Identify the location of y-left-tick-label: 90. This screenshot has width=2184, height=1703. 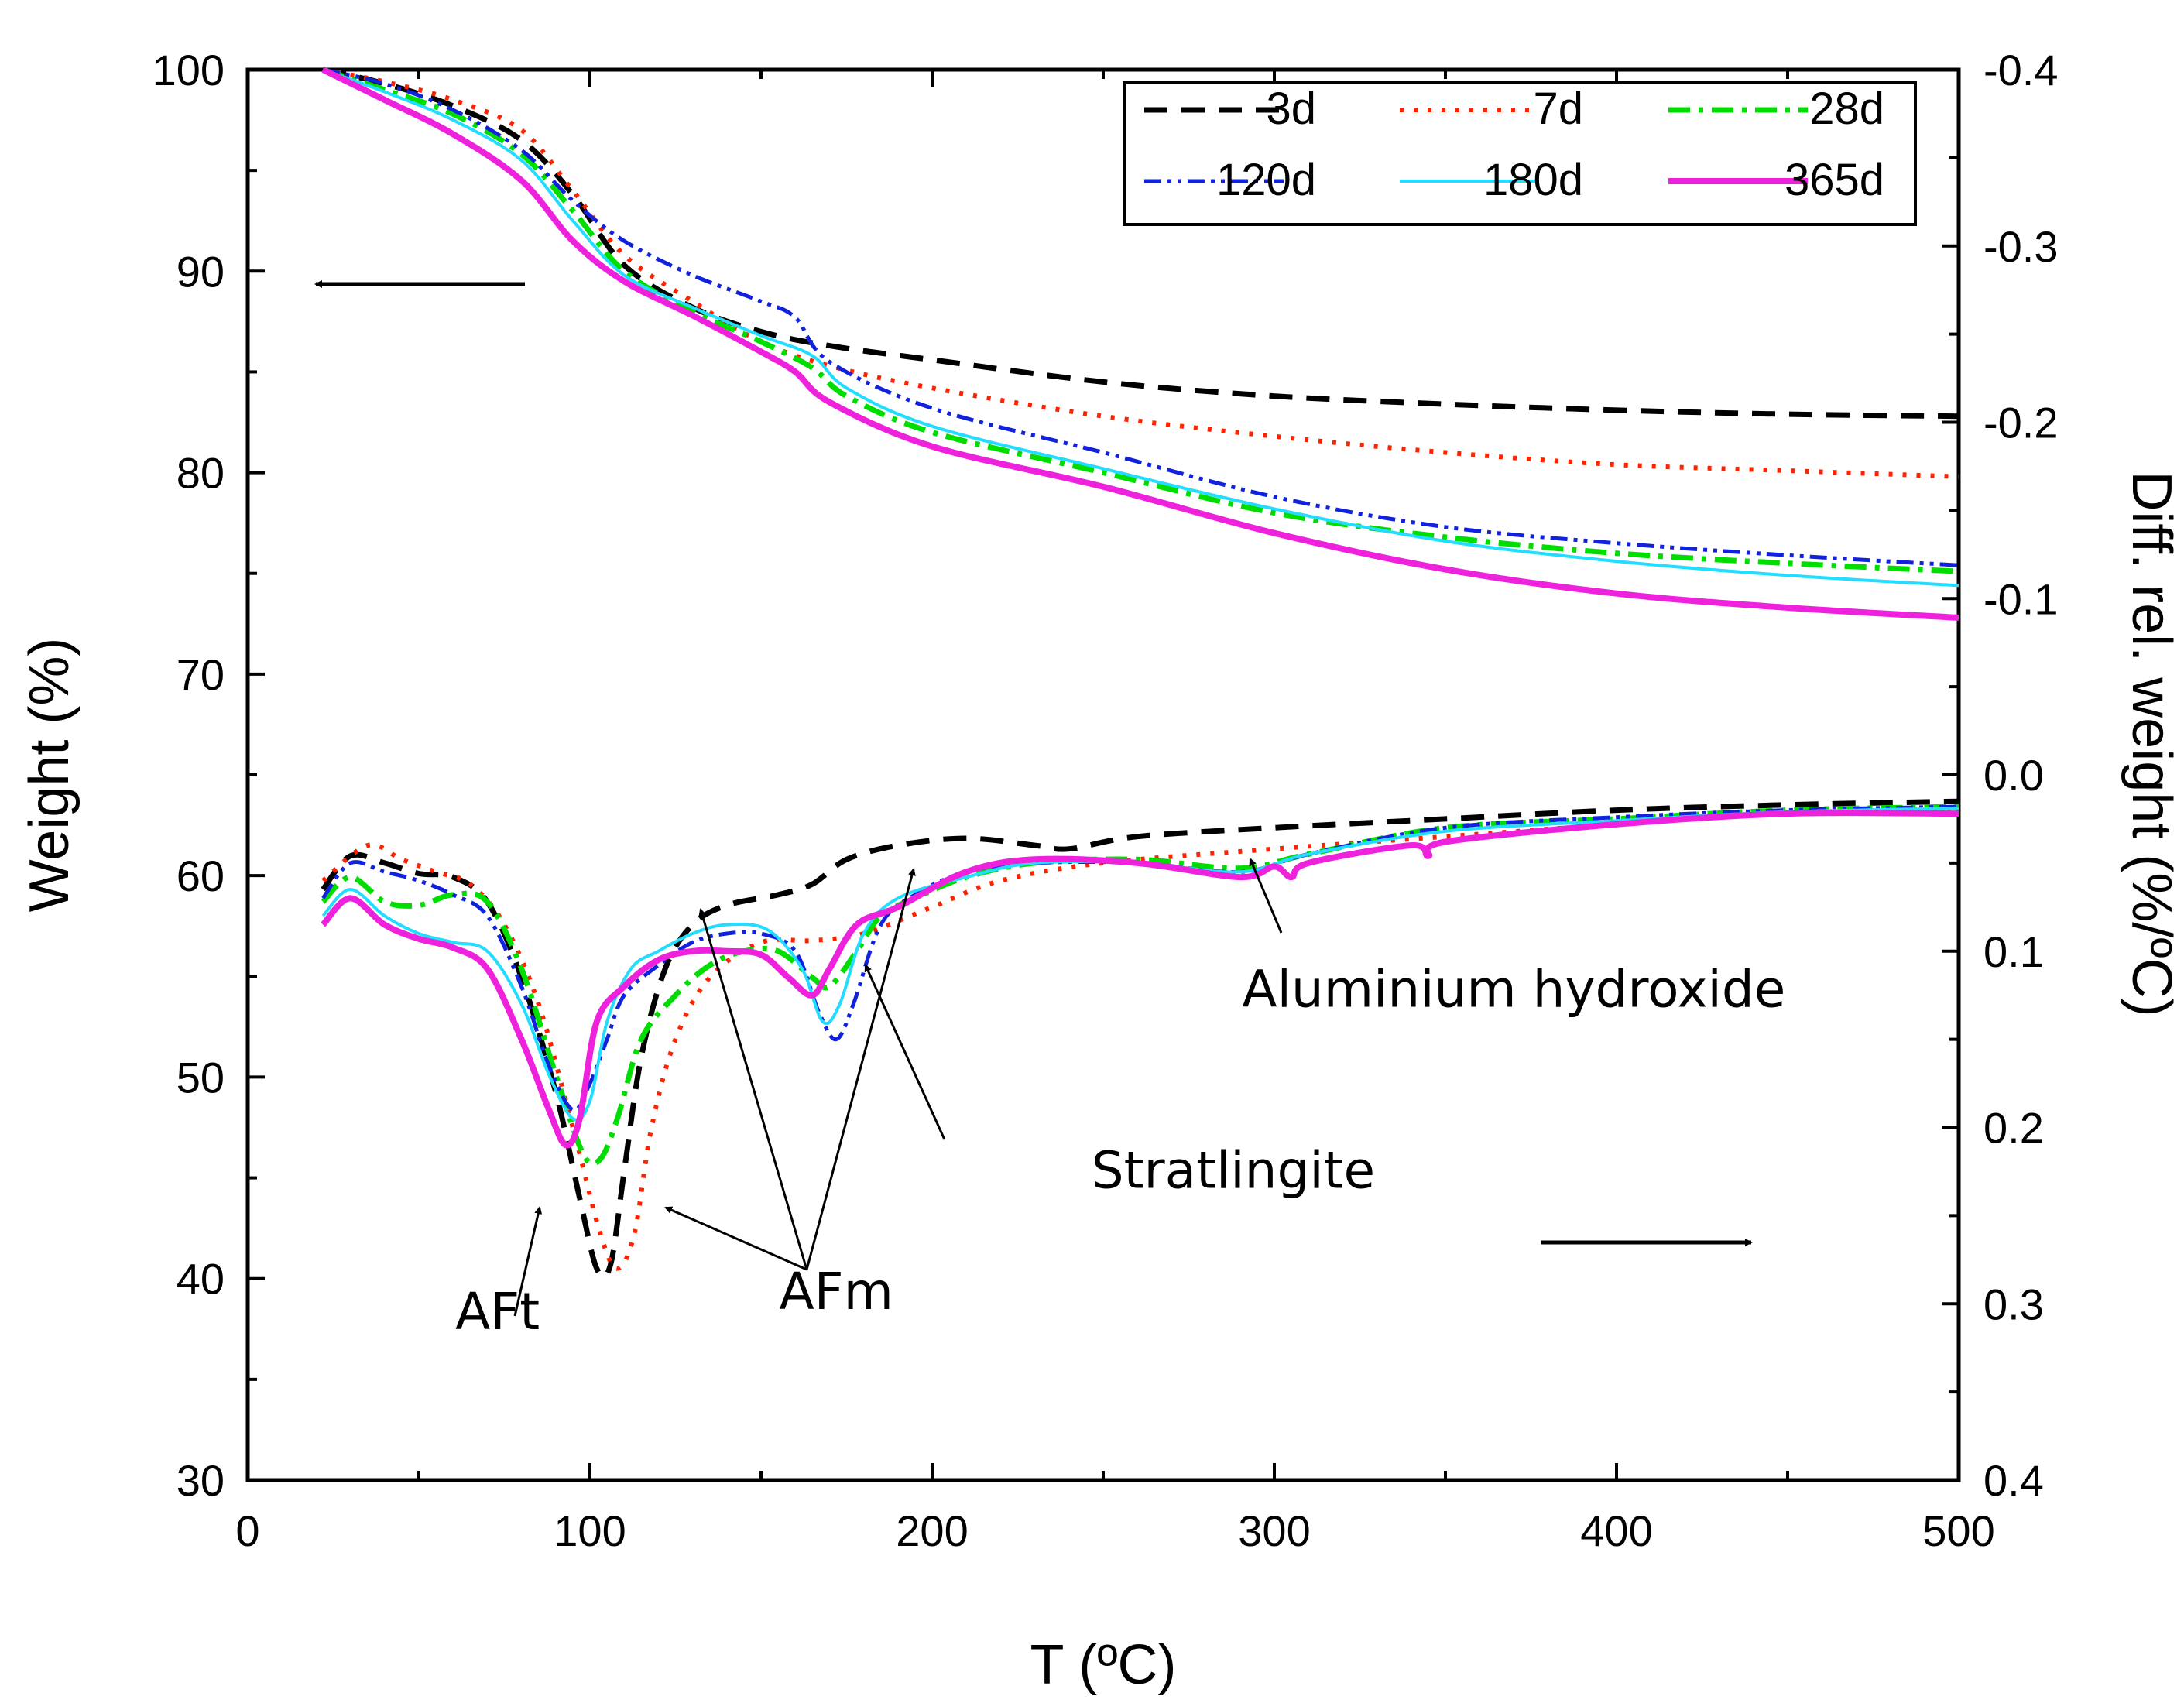
(201, 271).